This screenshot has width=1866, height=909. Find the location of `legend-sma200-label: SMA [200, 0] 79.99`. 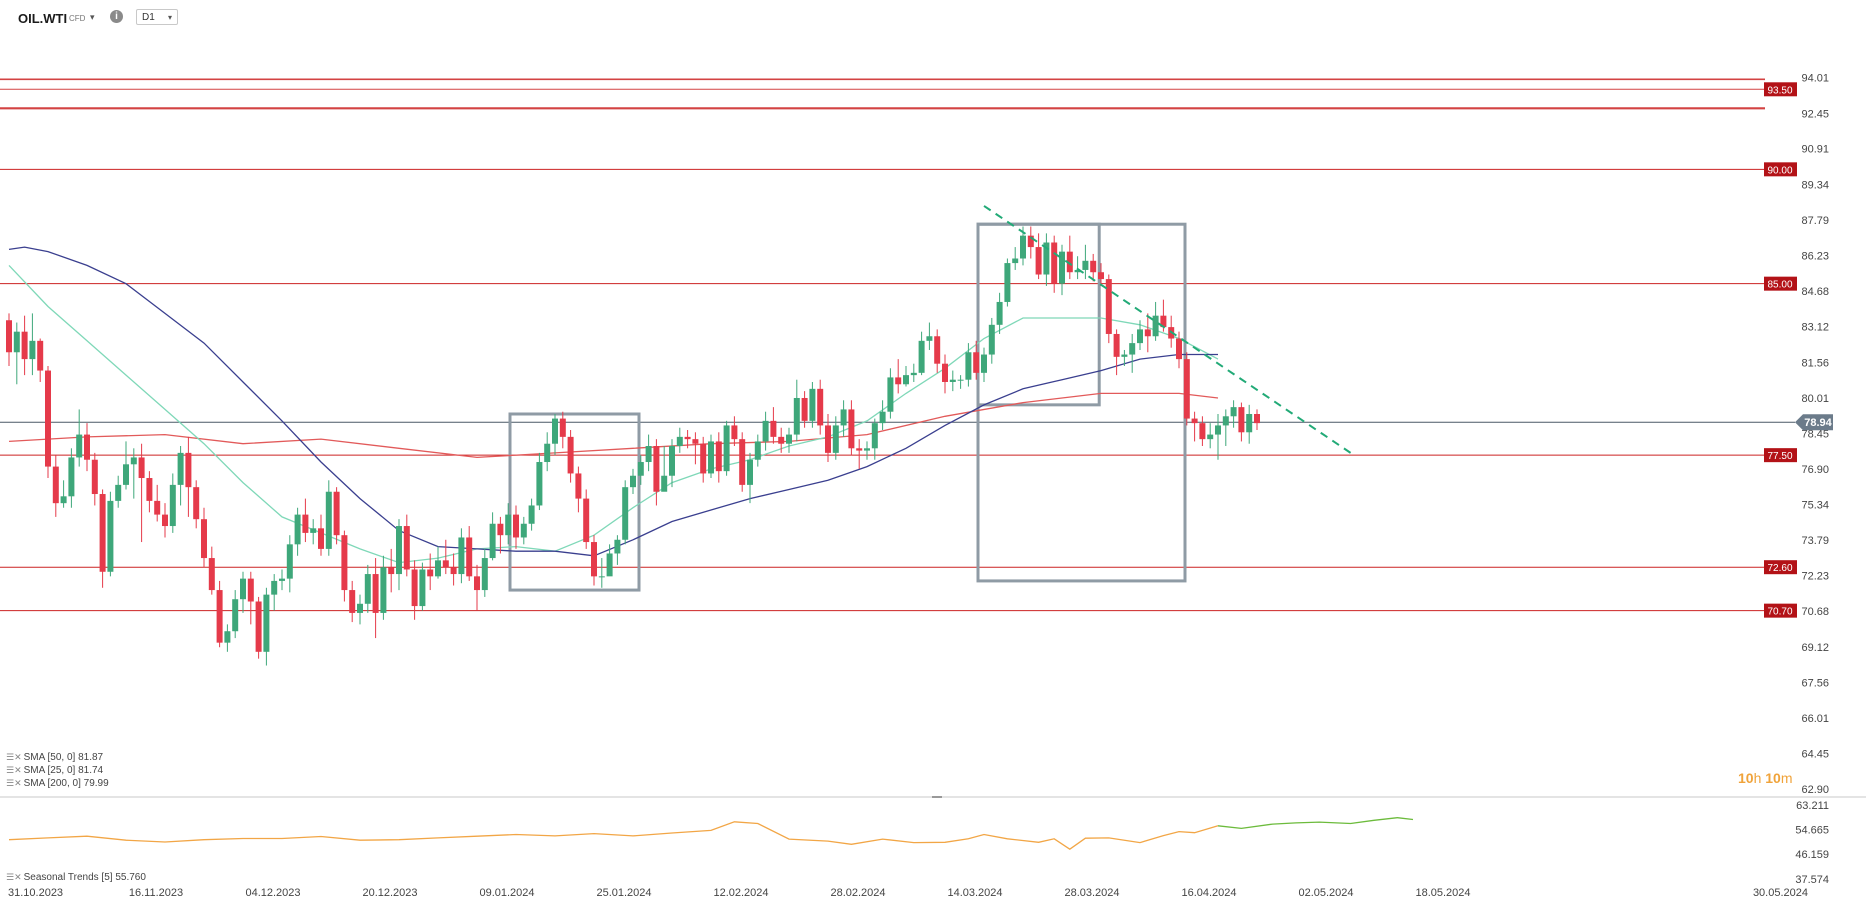

legend-sma200-label: SMA [200, 0] 79.99 is located at coordinates (66, 783).